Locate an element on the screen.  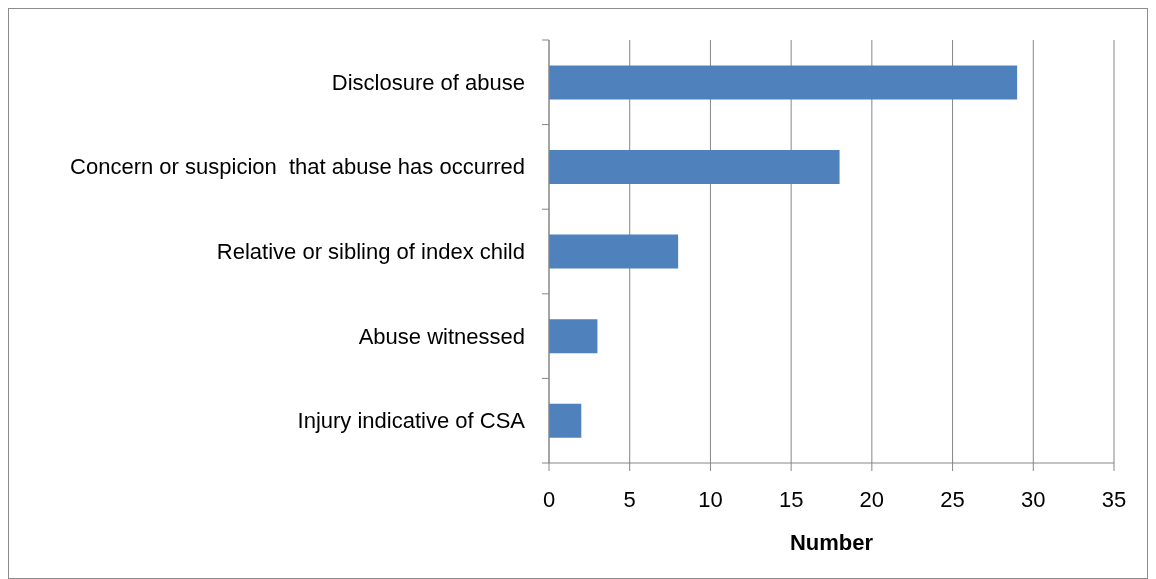
x-tick-label: 10 is located at coordinates (710, 499).